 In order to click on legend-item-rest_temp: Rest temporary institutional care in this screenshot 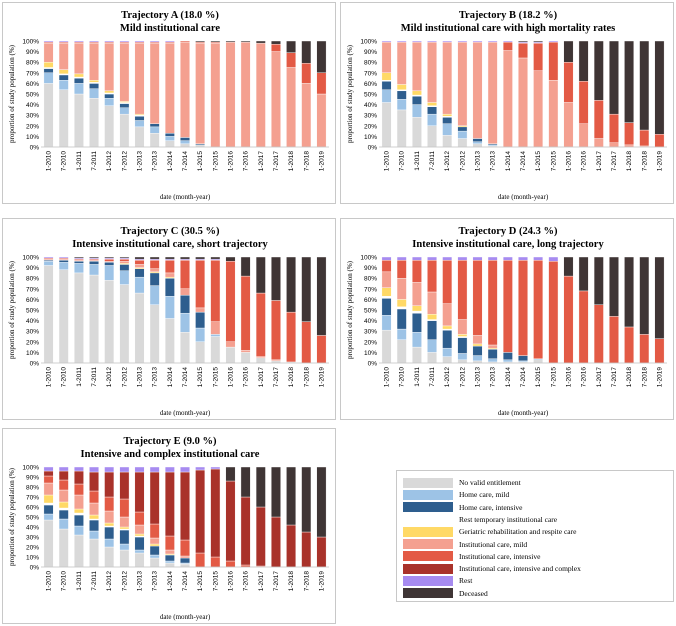, I will do `click(480, 519)`.